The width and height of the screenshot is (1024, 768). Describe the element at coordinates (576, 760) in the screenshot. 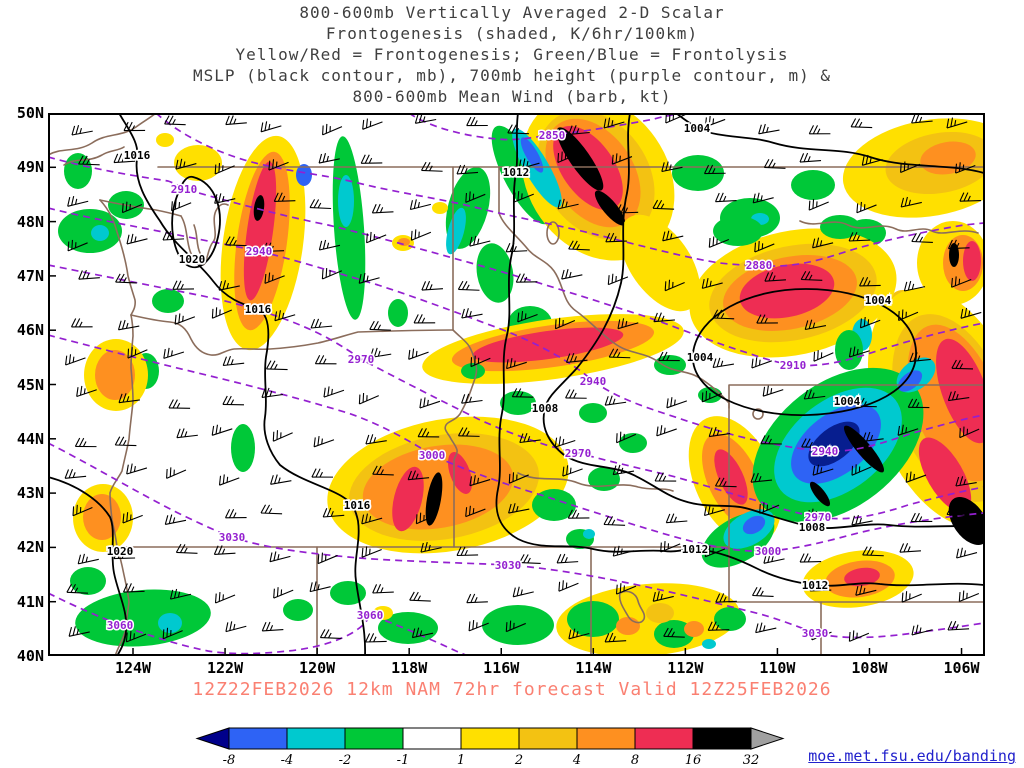

I see `colorbar-tick-label: 4` at that location.